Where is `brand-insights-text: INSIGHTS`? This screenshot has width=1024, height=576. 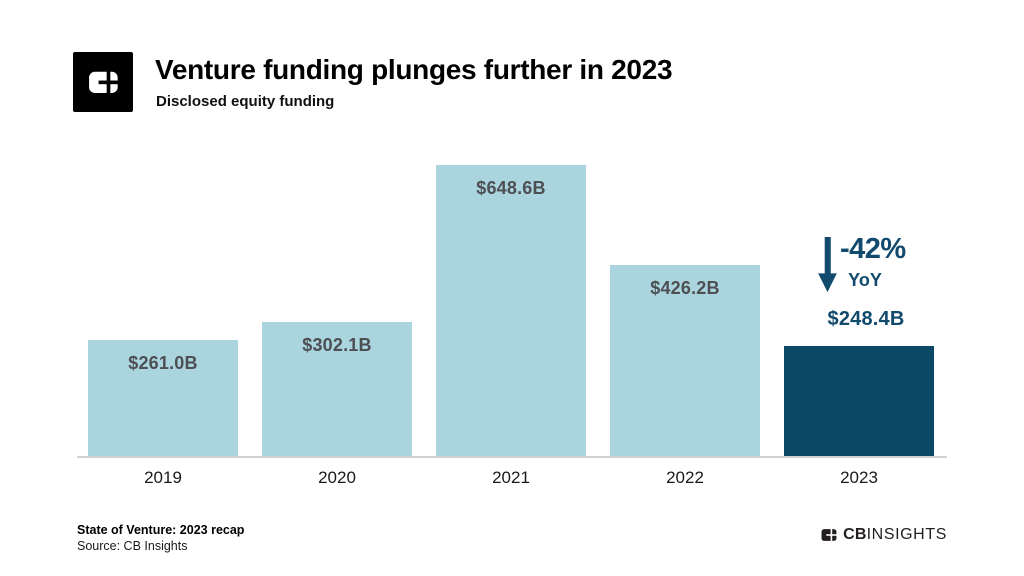
brand-insights-text: INSIGHTS is located at coordinates (906, 534).